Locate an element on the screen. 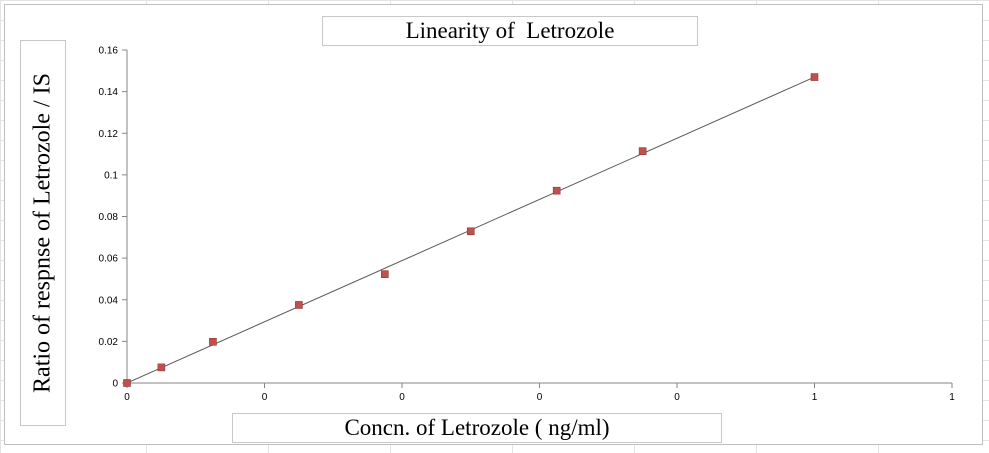  y-tick-label: 0.16 is located at coordinates (109, 51).